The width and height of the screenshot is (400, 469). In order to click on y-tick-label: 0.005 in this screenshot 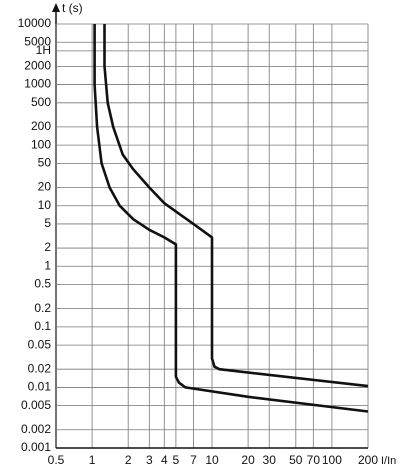, I will do `click(36, 405)`.